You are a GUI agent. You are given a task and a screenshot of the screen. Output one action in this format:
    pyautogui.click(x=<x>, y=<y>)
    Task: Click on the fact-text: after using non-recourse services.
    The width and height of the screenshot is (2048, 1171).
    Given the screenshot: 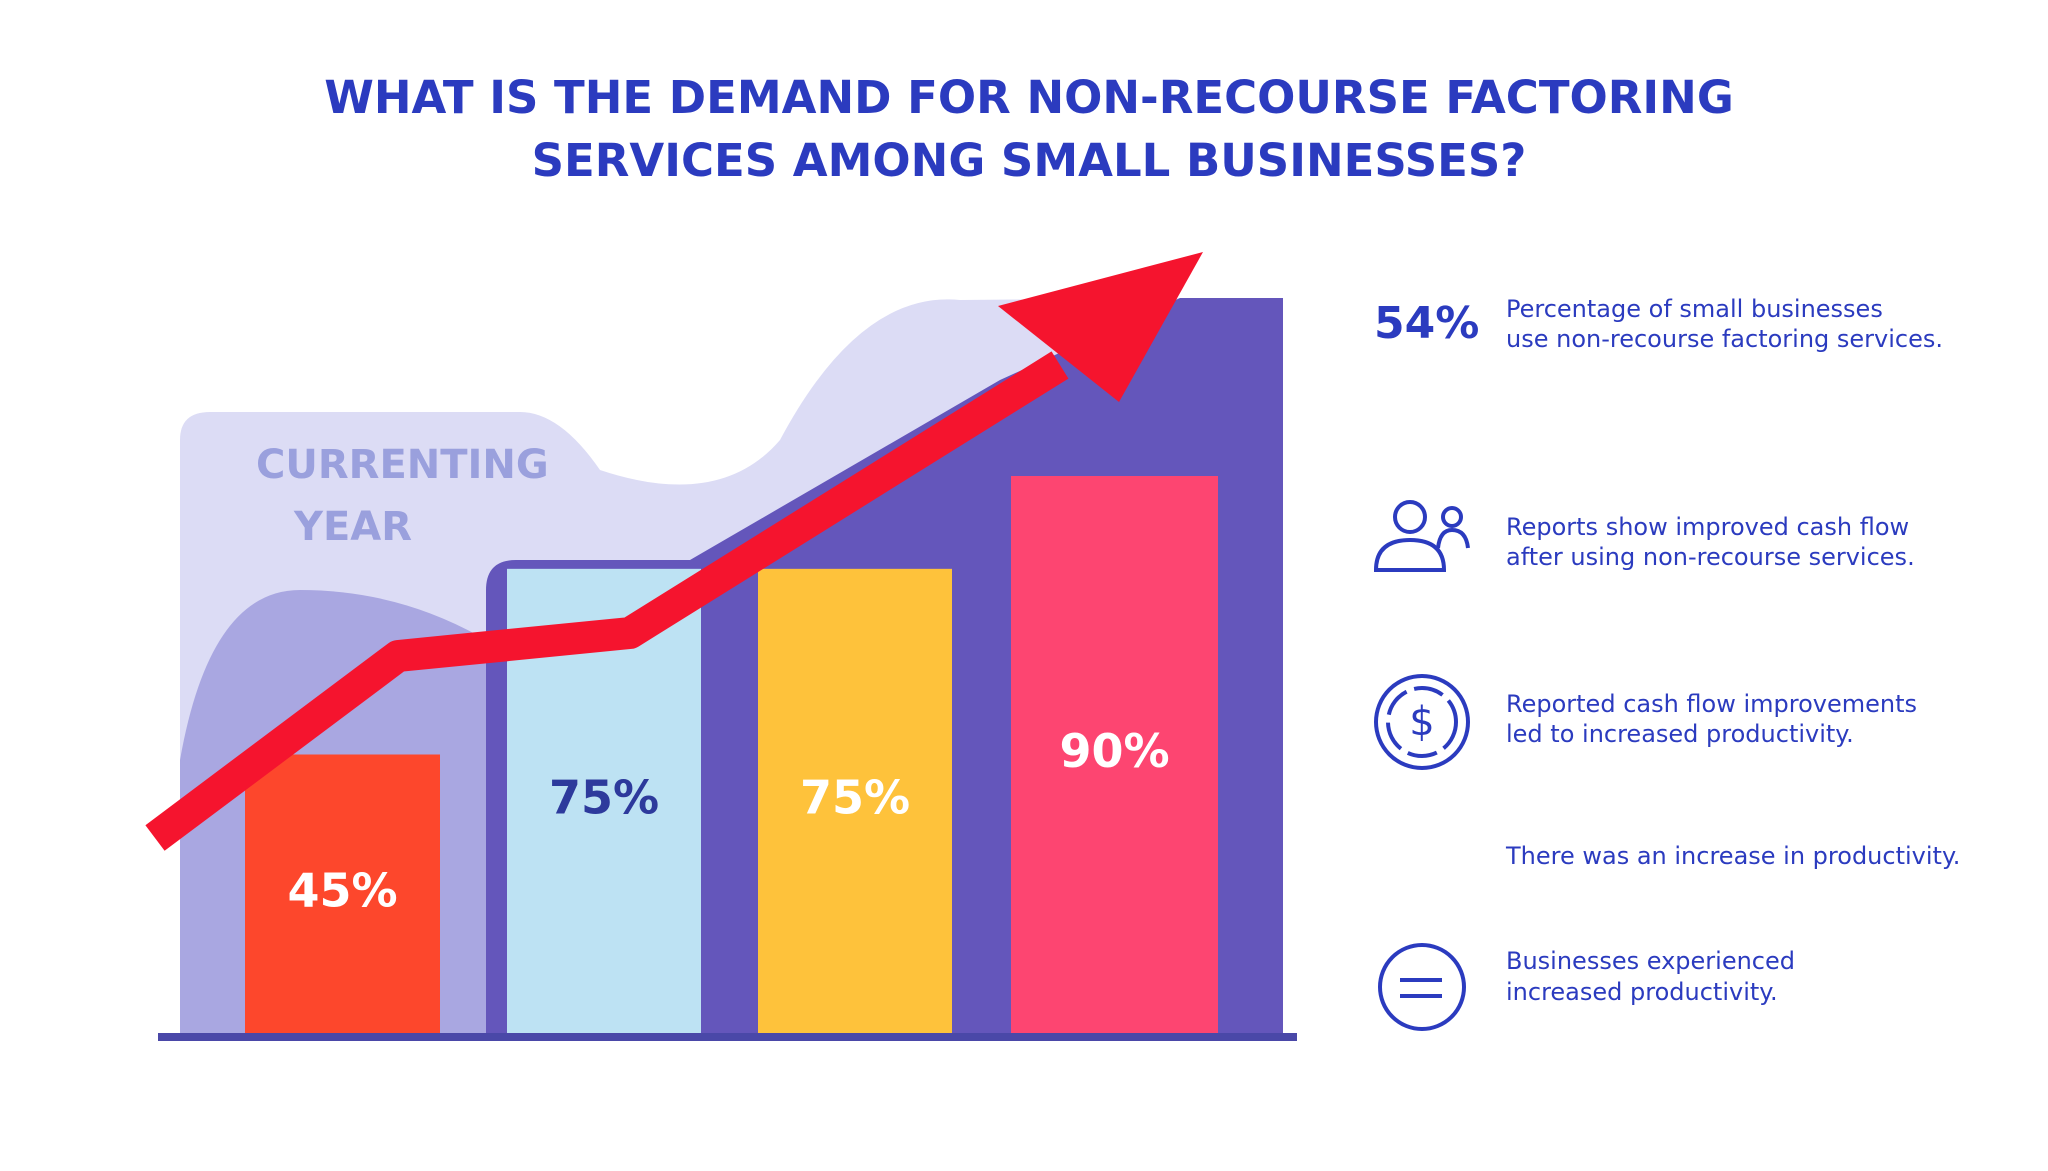 What is the action you would take?
    pyautogui.click(x=1710, y=557)
    